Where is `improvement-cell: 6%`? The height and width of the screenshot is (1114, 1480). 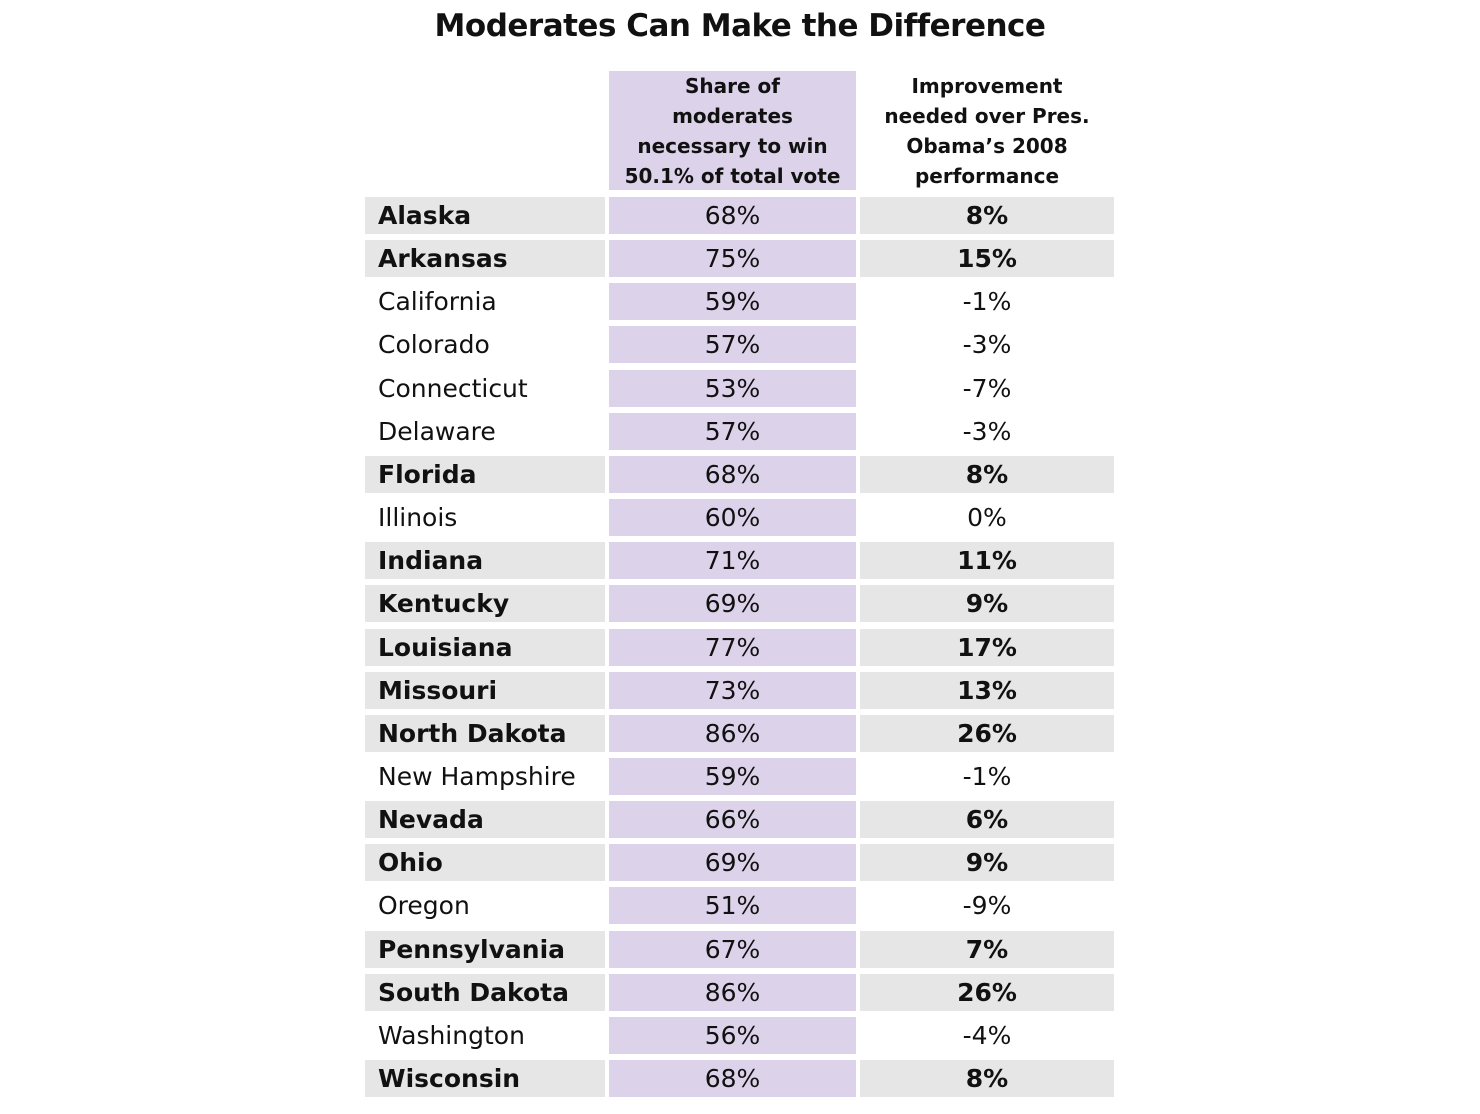
improvement-cell: 6% is located at coordinates (987, 820).